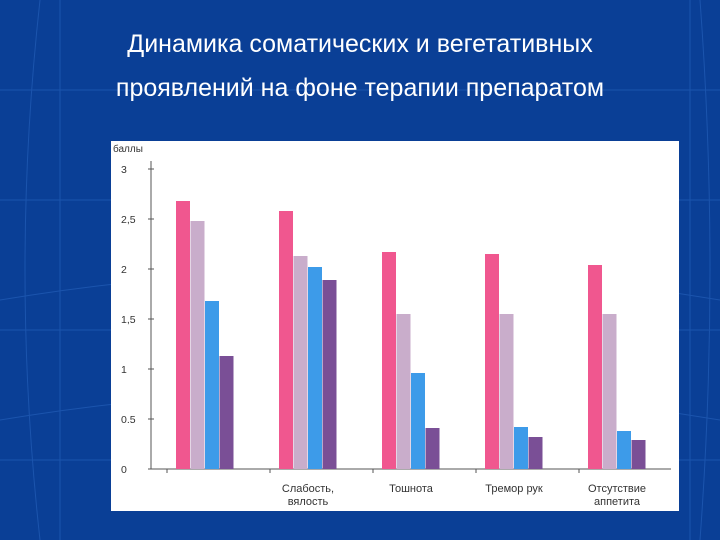  I want to click on y-tick-label: 0, so click(124, 470).